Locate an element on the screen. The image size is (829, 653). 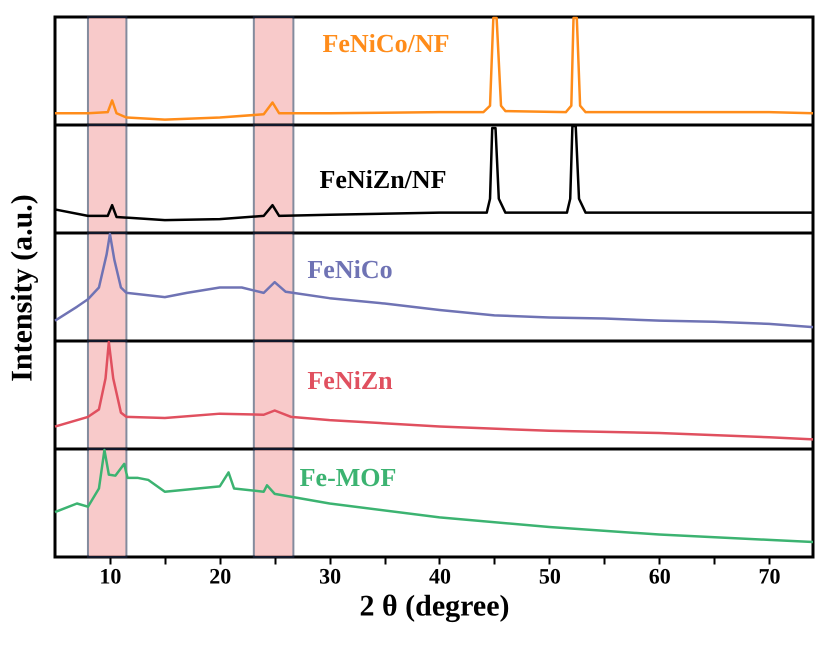
x-axis-title: 2 θ (degree) is located at coordinates (434, 606).